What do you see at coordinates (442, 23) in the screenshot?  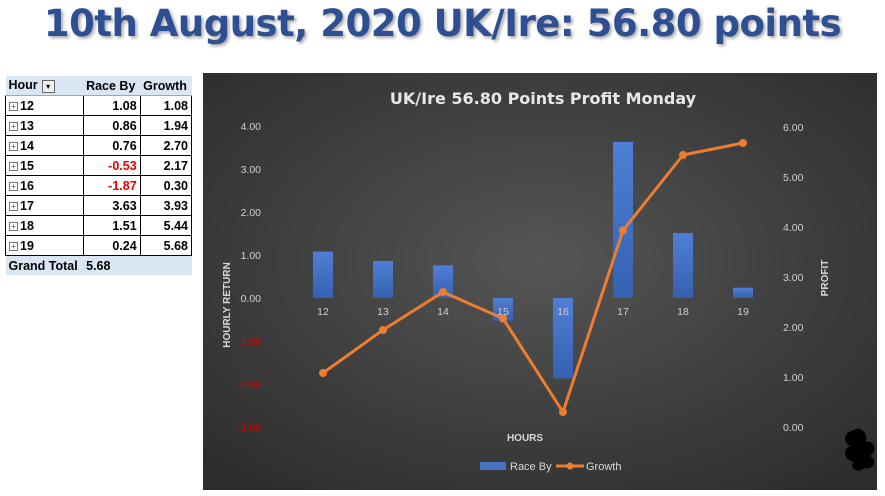 I see `page-headline: 10th August, 2020 UK/Ire: 56.80 points` at bounding box center [442, 23].